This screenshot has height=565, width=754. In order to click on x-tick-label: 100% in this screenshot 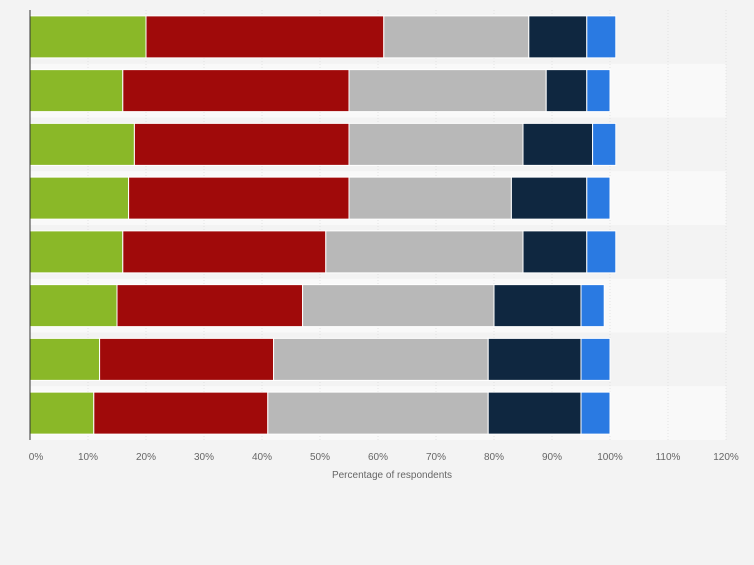, I will do `click(610, 457)`.